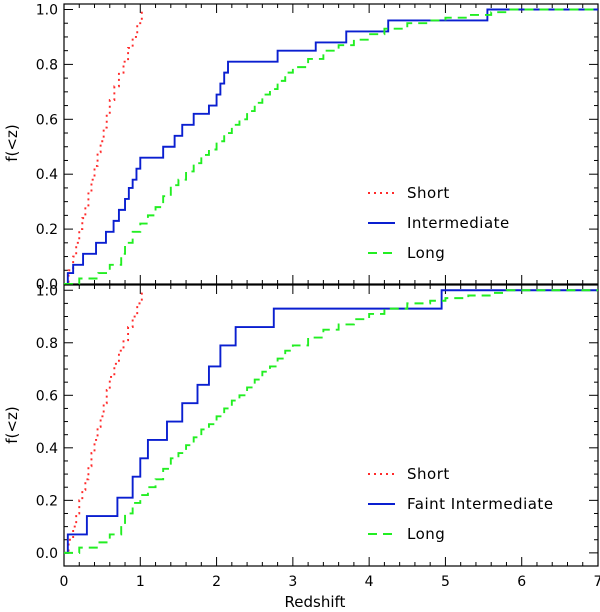  Describe the element at coordinates (480, 504) in the screenshot. I see `legend-label-intermediate-bottom: Faint Intermediate` at that location.